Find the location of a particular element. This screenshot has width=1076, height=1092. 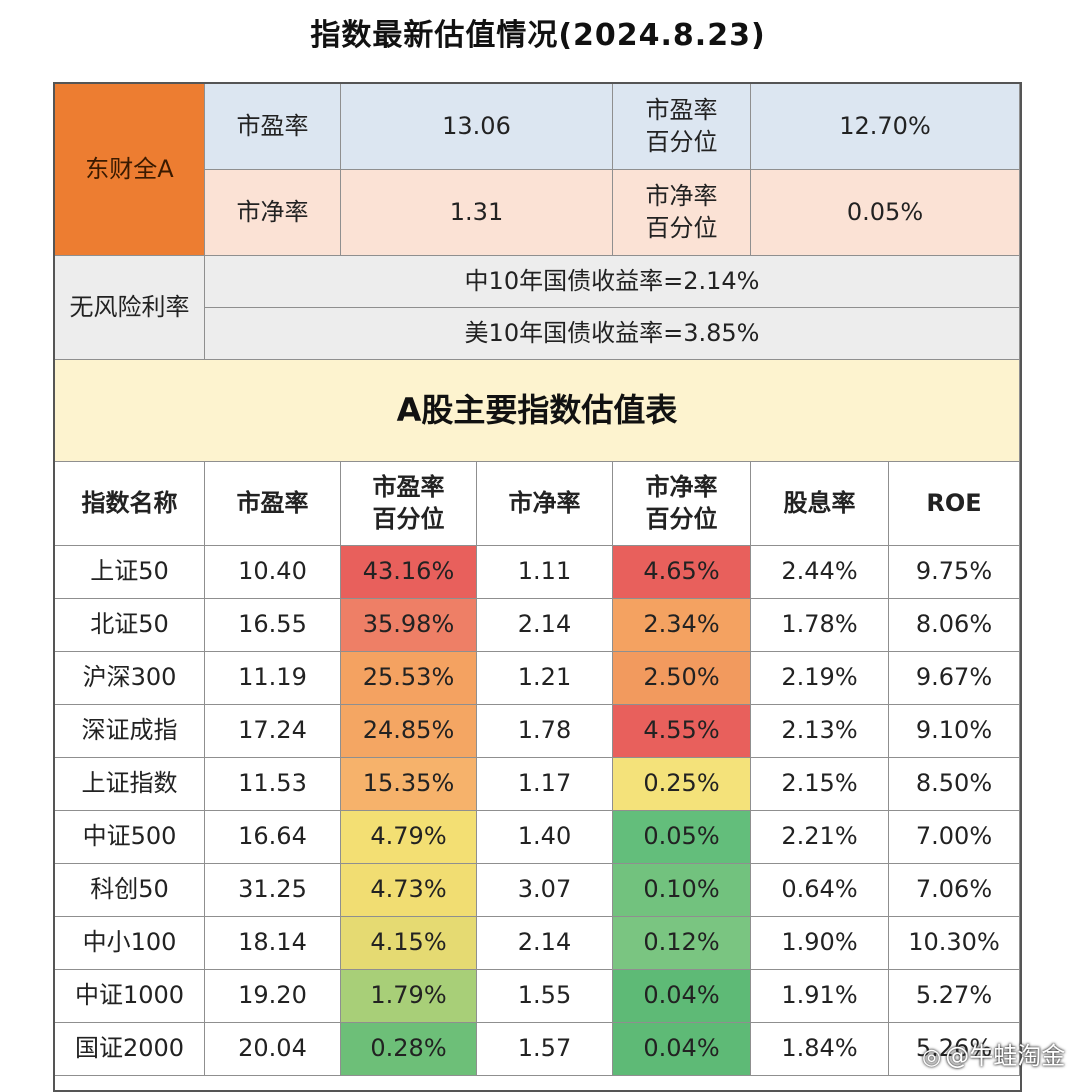

weibo-icon: ◎ is located at coordinates (932, 1057).